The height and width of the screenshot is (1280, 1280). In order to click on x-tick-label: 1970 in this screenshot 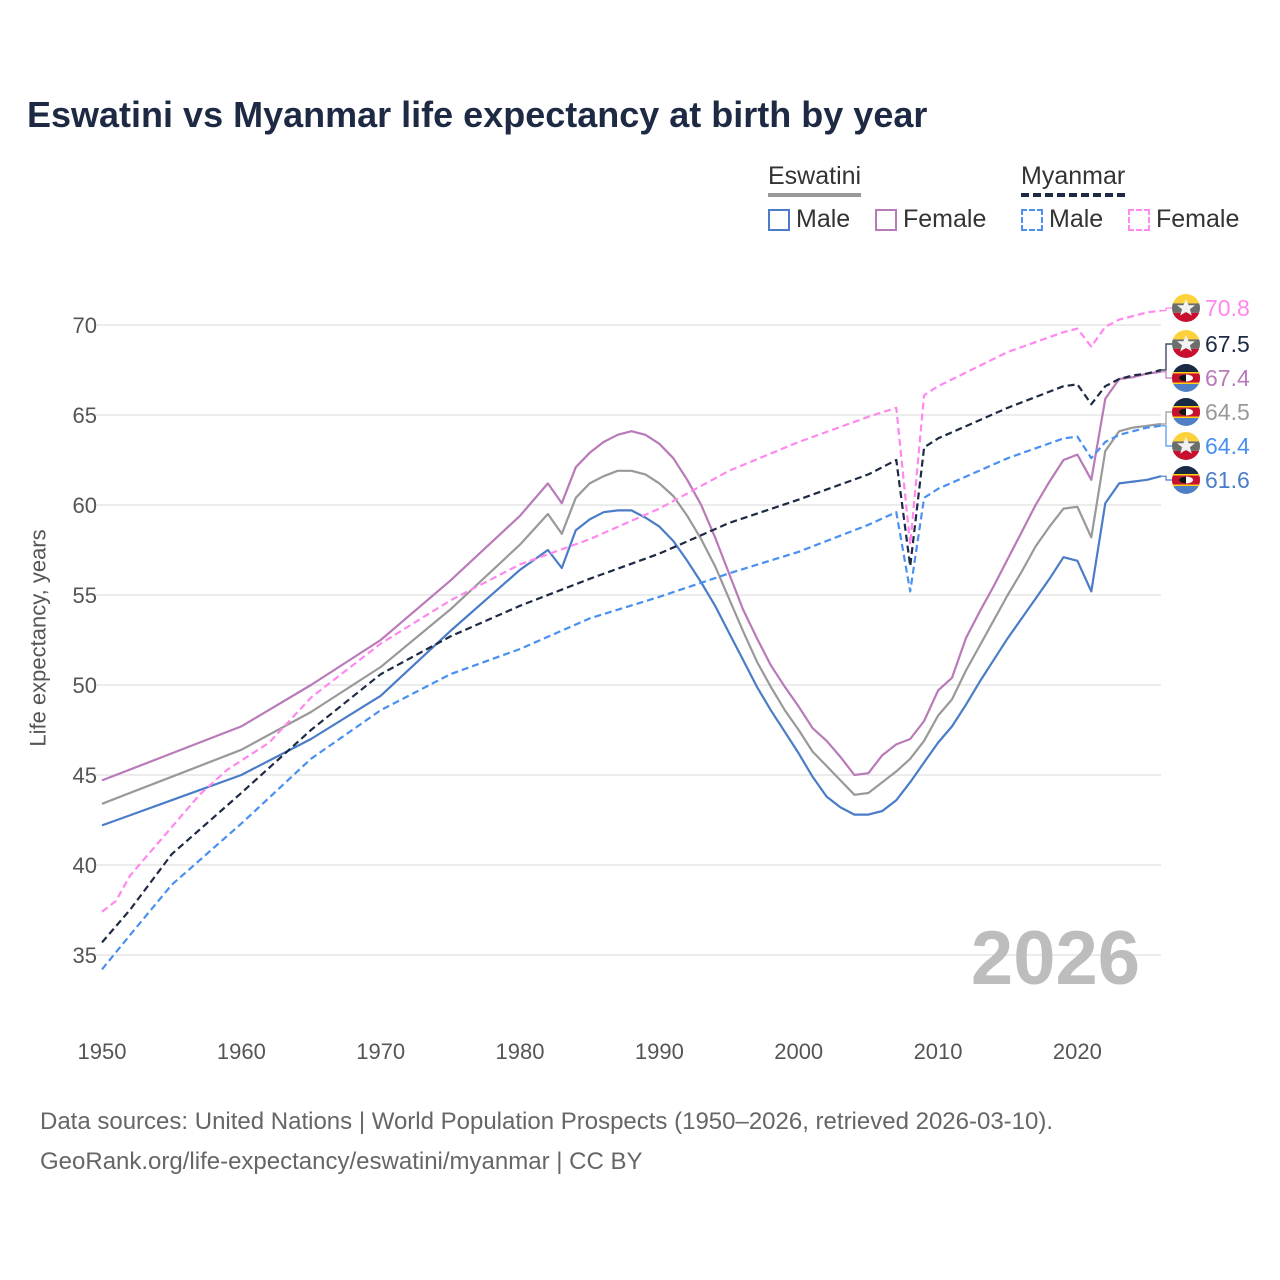, I will do `click(380, 1051)`.